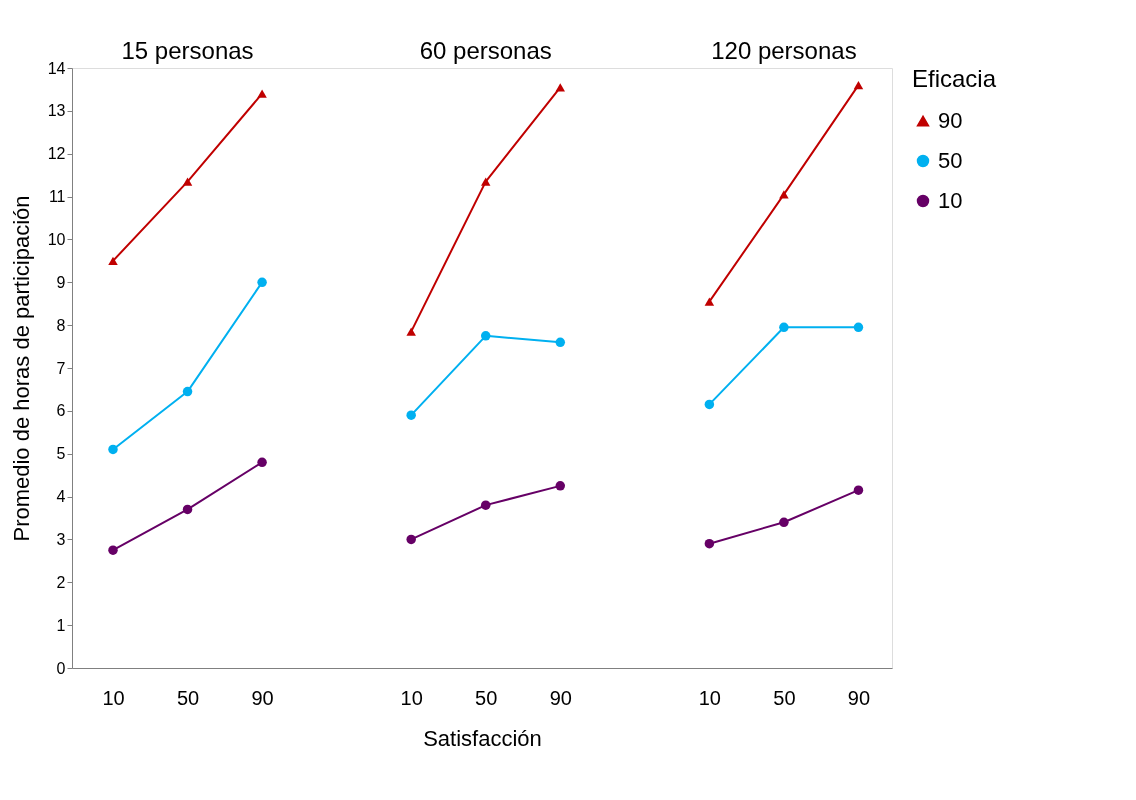 The image size is (1136, 800). What do you see at coordinates (61, 625) in the screenshot?
I see `y-tick-label: 1` at bounding box center [61, 625].